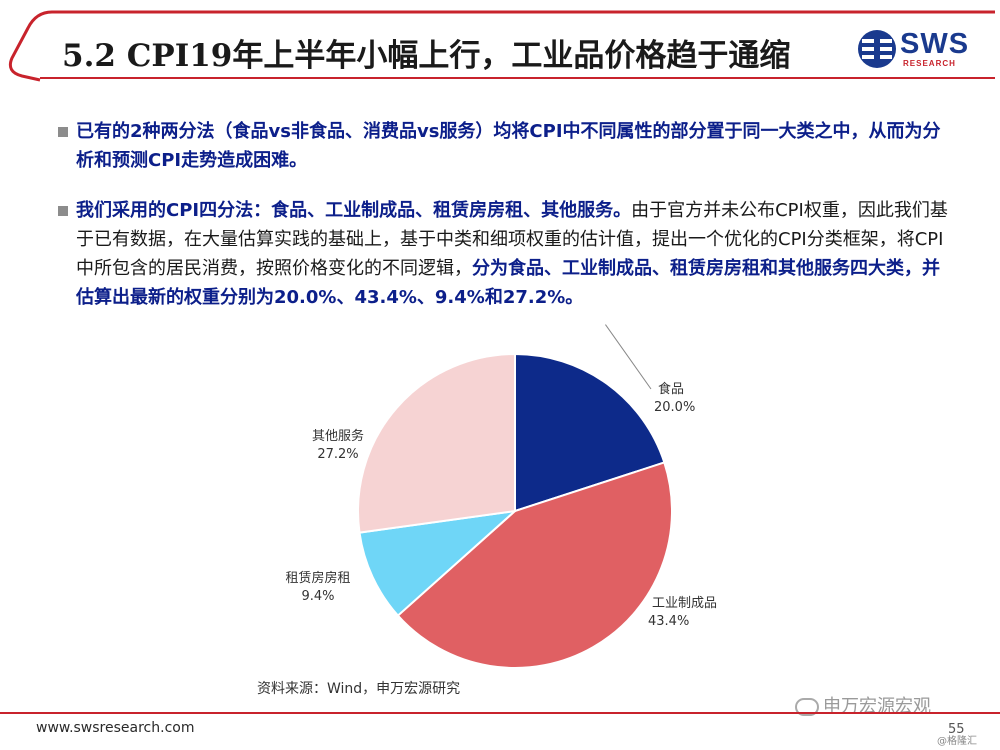  Describe the element at coordinates (807, 707) in the screenshot. I see `wechat-icon` at that location.